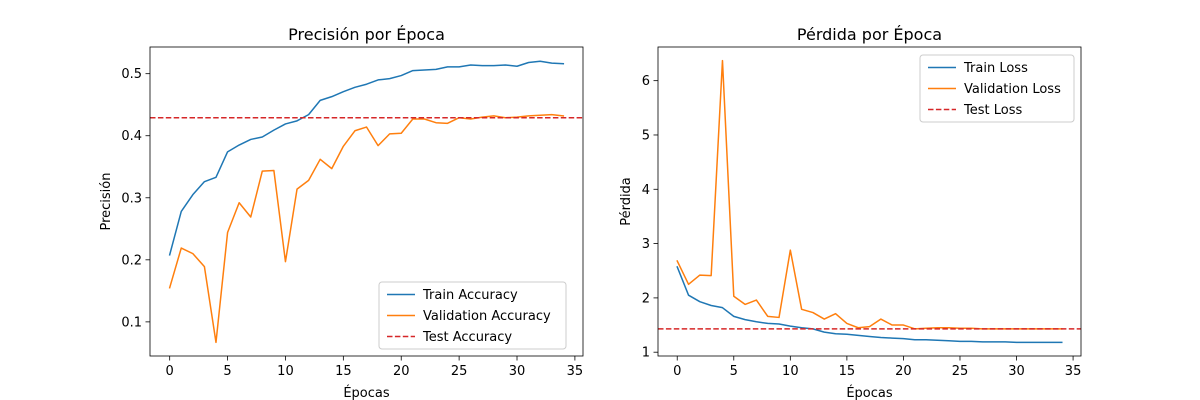 The width and height of the screenshot is (1200, 400). Describe the element at coordinates (131, 198) in the screenshot. I see `y-tick-label: 0.3` at that location.